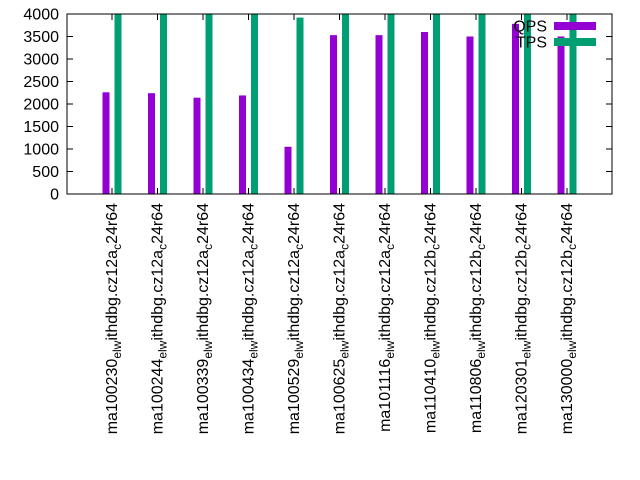 The width and height of the screenshot is (640, 480). What do you see at coordinates (41, 105) in the screenshot?
I see `y-tick-label: 2000` at bounding box center [41, 105].